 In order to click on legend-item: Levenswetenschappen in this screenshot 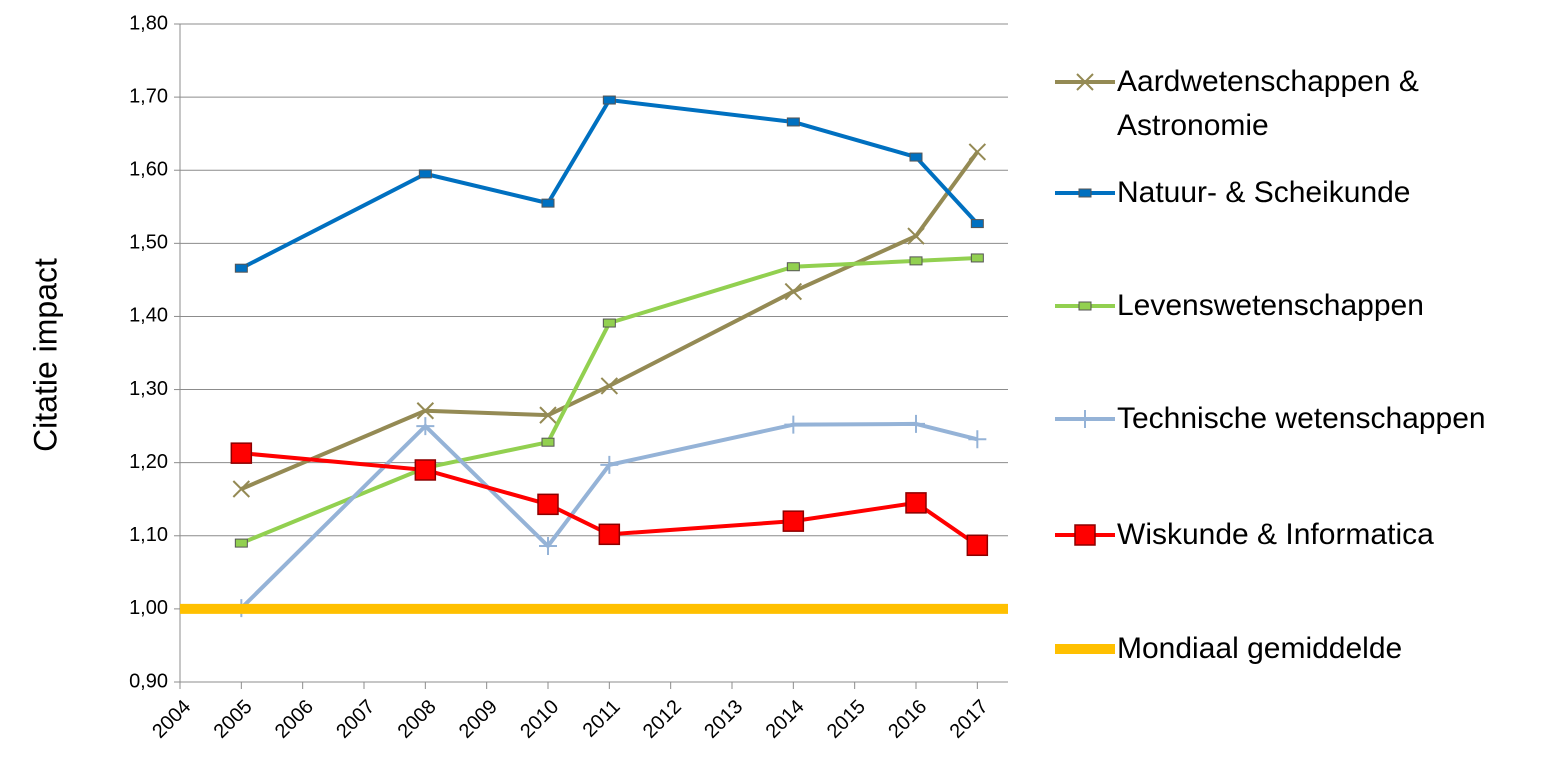, I will do `click(1296, 306)`.